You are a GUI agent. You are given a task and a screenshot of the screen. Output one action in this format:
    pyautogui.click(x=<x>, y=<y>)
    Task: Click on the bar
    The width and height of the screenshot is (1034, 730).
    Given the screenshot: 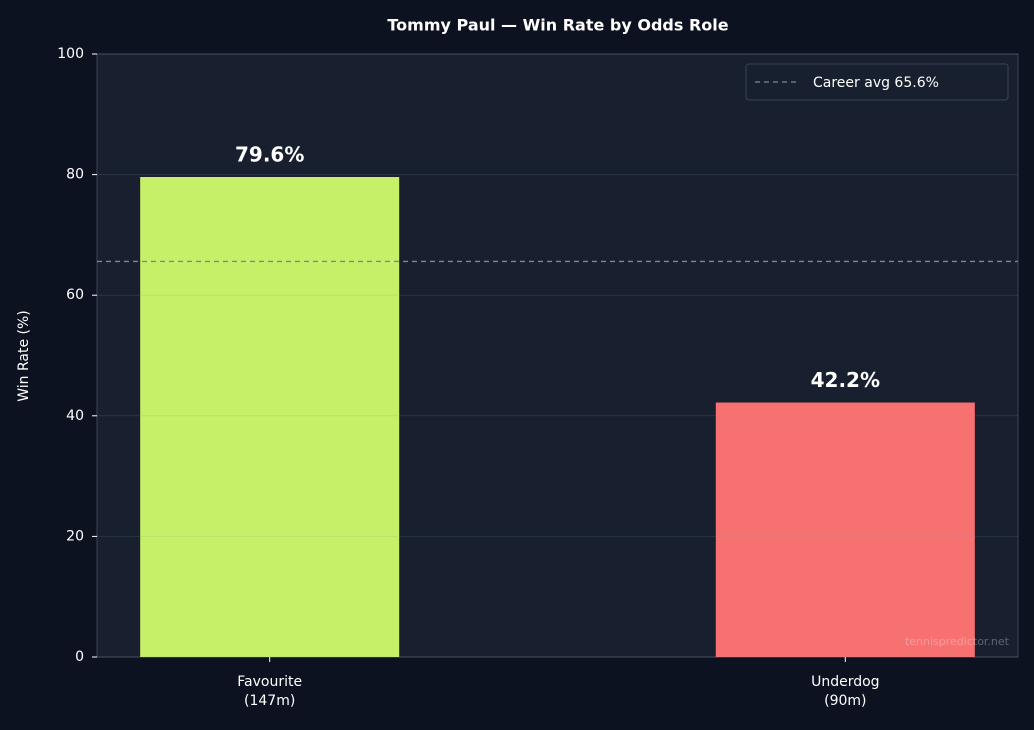 What is the action you would take?
    pyautogui.click(x=845, y=529)
    